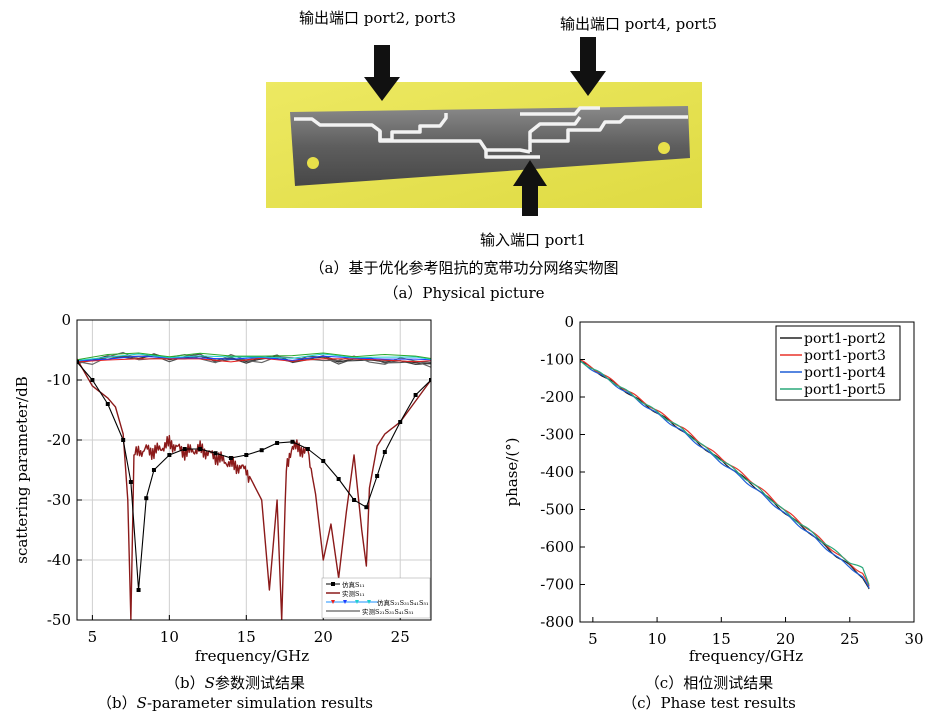 The height and width of the screenshot is (713, 928). What do you see at coordinates (353, 593) in the screenshot?
I see `b-legend-meas-s11: 实测S₁₁` at bounding box center [353, 593].